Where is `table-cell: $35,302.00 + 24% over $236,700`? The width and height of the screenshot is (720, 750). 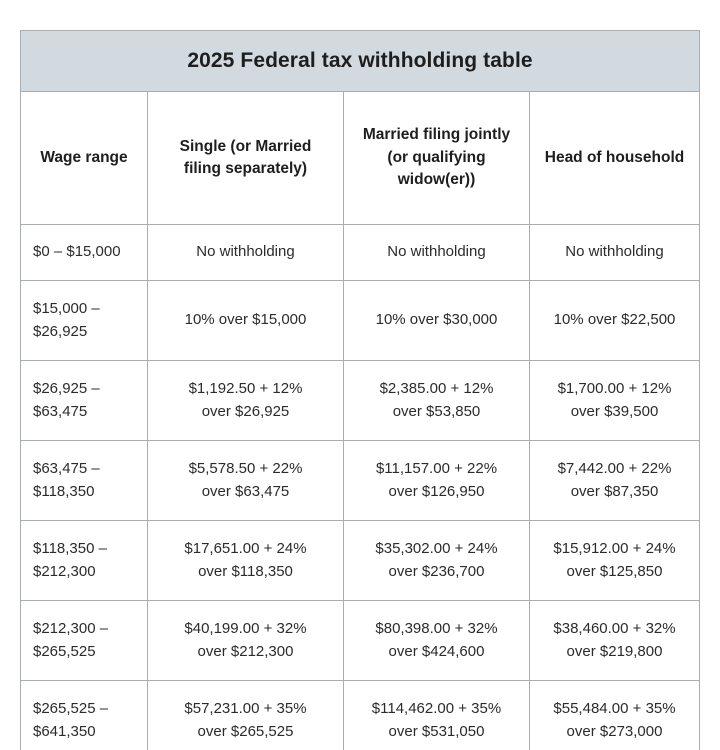 table-cell: $35,302.00 + 24% over $236,700 is located at coordinates (436, 560).